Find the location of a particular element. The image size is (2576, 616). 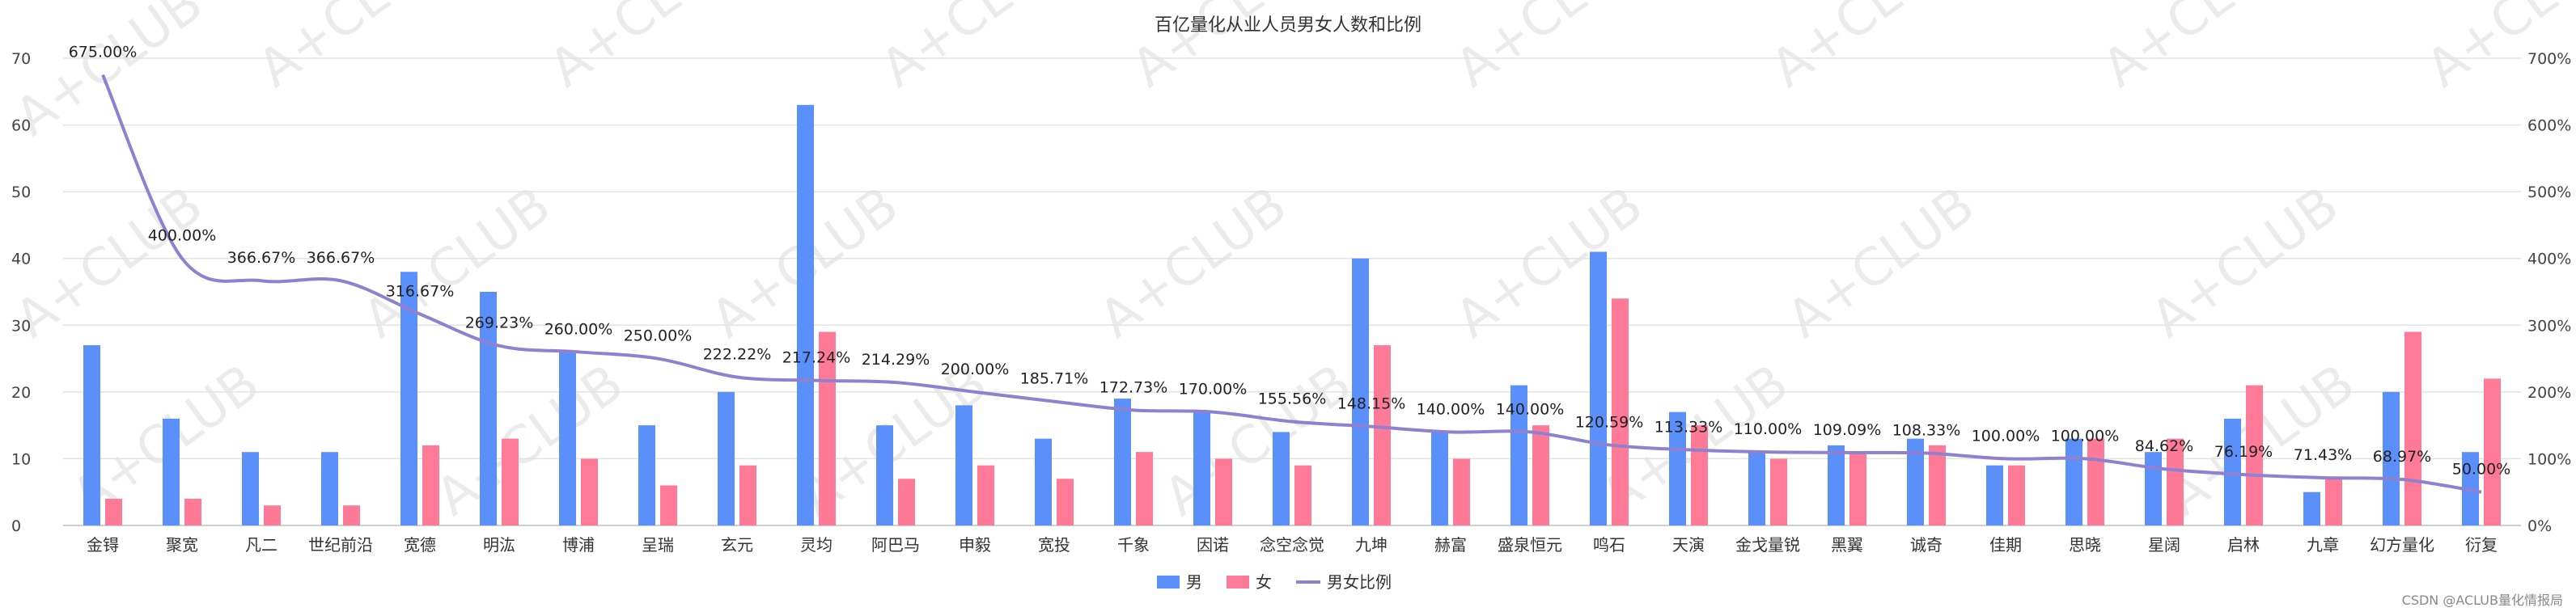

category-label-30: 衍复 is located at coordinates (2481, 545).